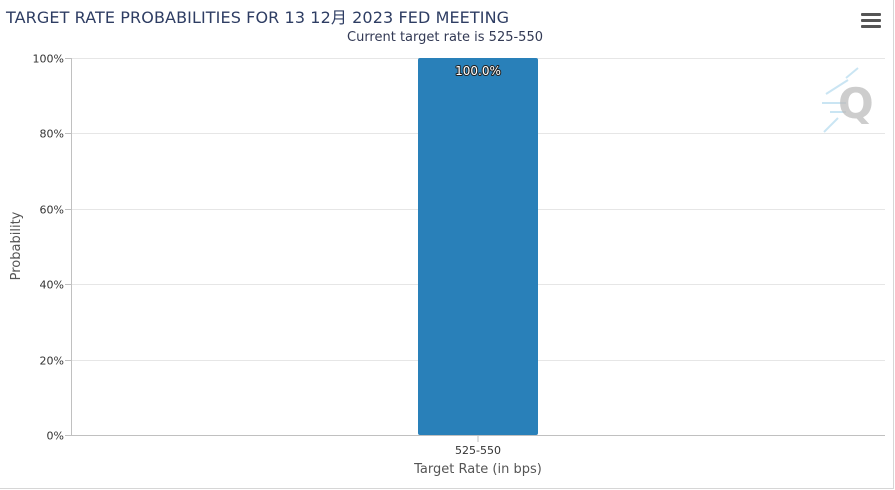  I want to click on bars: 100.0%, so click(478, 246).